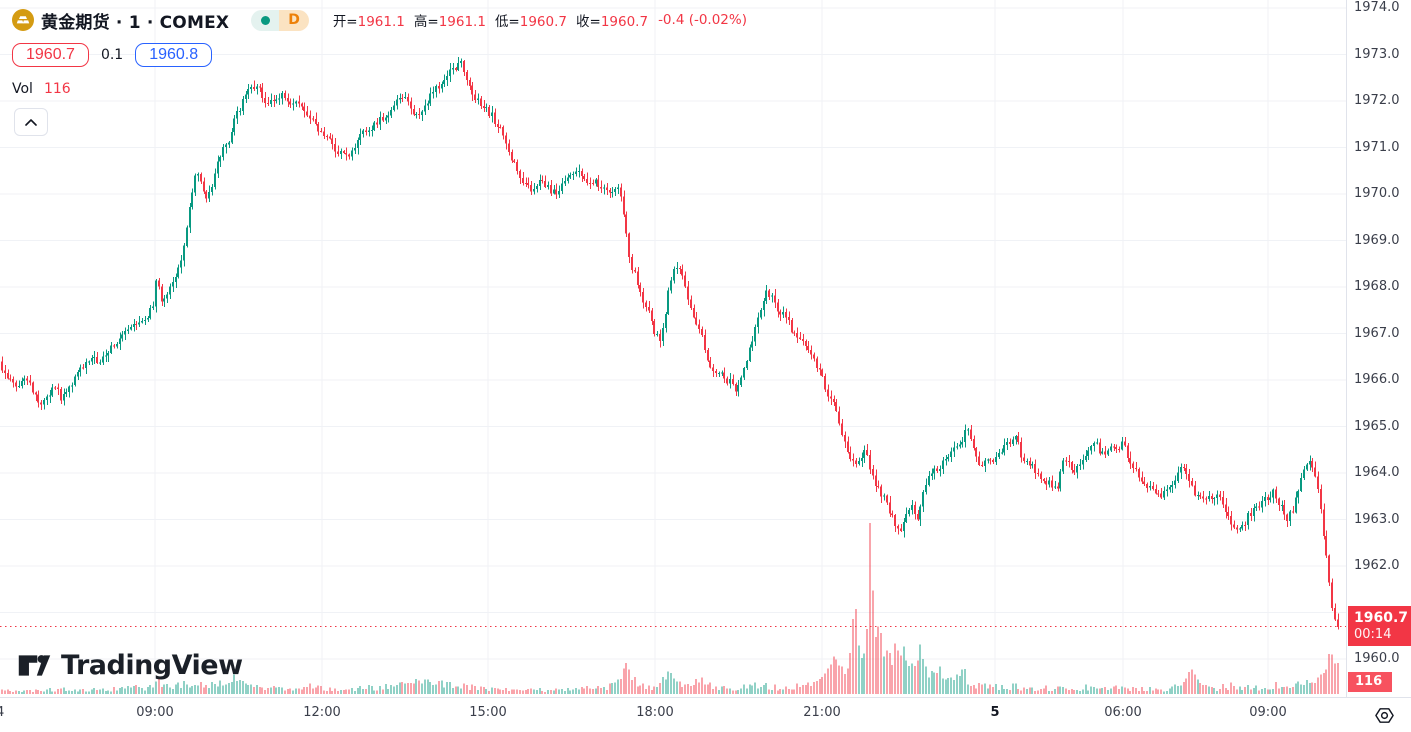 Image resolution: width=1411 pixels, height=732 pixels. Describe the element at coordinates (488, 712) in the screenshot. I see `time-tick-label: 15:00` at that location.